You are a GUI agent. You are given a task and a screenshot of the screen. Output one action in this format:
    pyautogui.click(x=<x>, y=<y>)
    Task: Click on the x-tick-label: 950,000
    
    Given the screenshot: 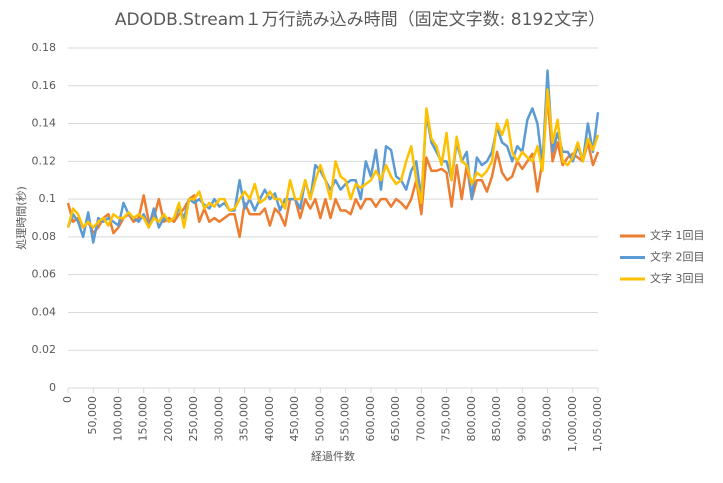 What is the action you would take?
    pyautogui.click(x=547, y=419)
    